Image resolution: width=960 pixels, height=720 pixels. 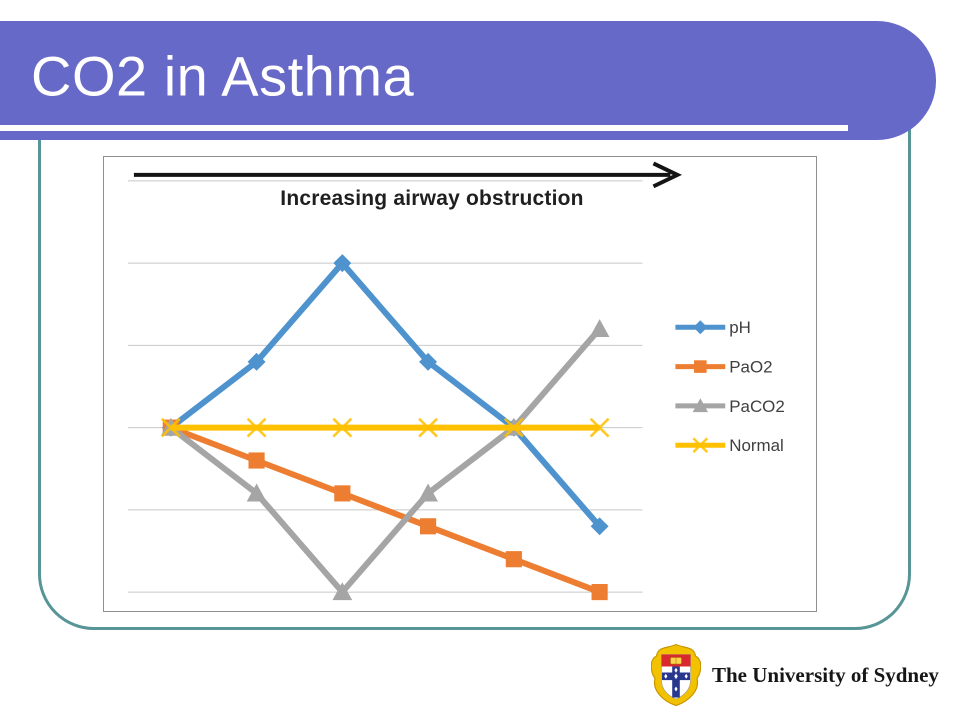 What do you see at coordinates (385, 427) in the screenshot?
I see `series-Normal` at bounding box center [385, 427].